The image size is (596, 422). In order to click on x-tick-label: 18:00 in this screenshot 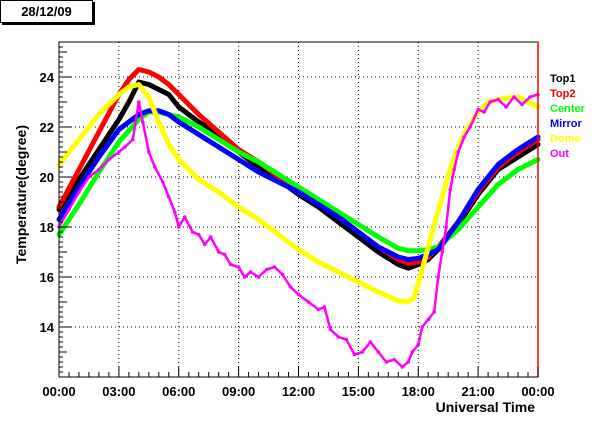, I will do `click(418, 391)`.